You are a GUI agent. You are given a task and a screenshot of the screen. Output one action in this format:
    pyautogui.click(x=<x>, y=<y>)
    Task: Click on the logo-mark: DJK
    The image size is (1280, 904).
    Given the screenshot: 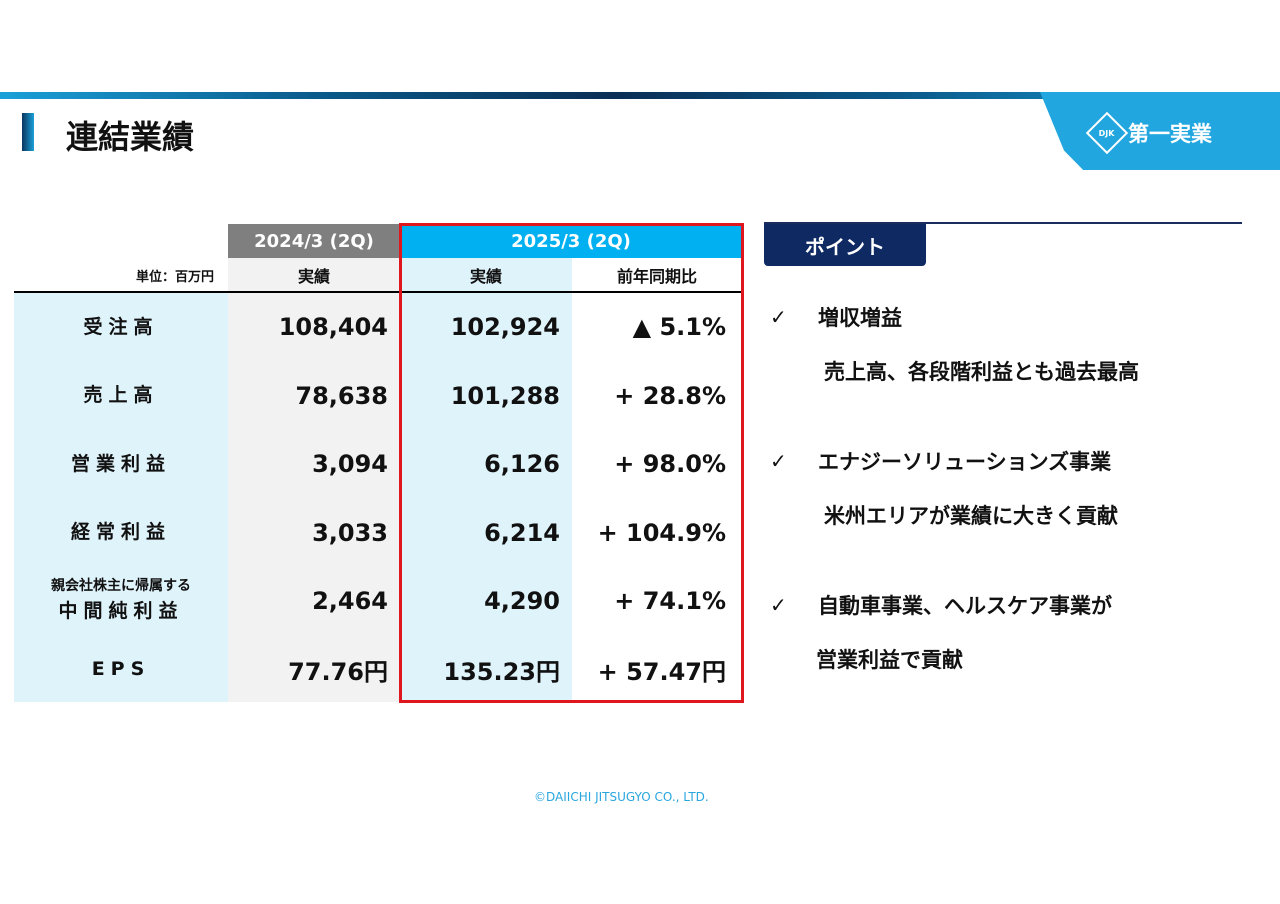 What is the action you would take?
    pyautogui.click(x=1107, y=133)
    